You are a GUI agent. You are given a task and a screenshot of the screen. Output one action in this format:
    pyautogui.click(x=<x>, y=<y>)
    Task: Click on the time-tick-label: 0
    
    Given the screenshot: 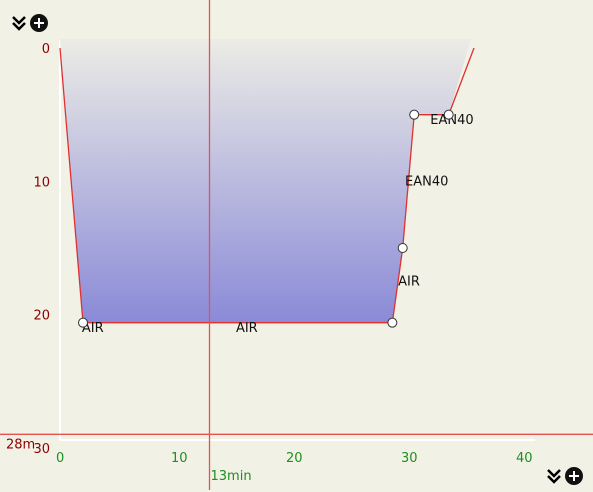 What is the action you would take?
    pyautogui.click(x=60, y=458)
    